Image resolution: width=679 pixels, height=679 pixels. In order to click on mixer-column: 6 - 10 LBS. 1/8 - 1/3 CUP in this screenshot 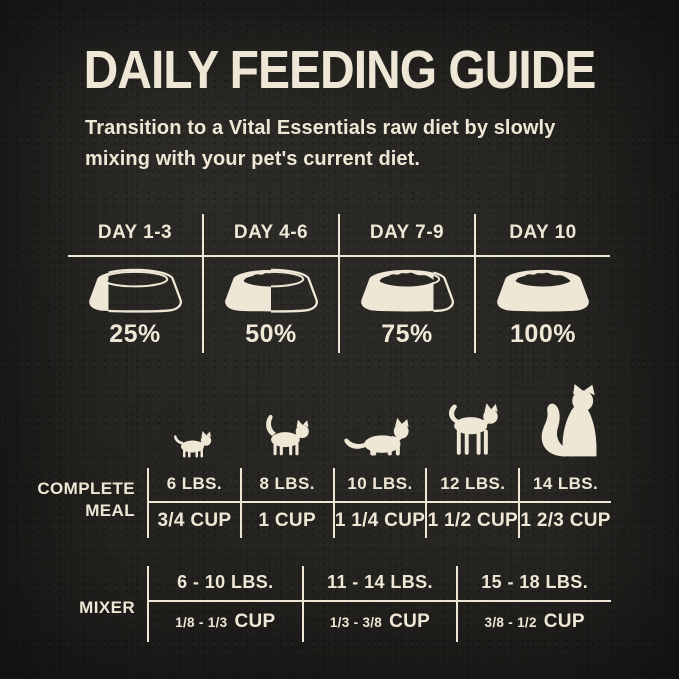, I will do `click(224, 604)`.